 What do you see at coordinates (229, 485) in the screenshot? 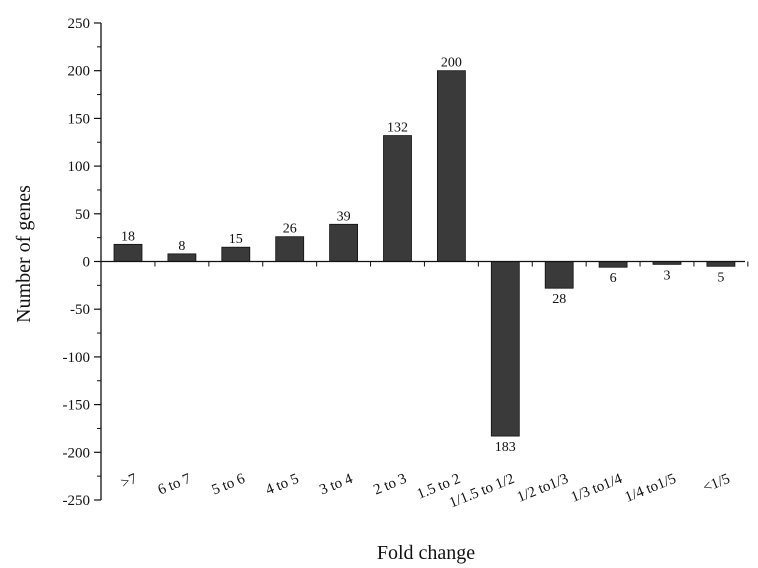
I see `x-tick-label: 5 to 6` at bounding box center [229, 485].